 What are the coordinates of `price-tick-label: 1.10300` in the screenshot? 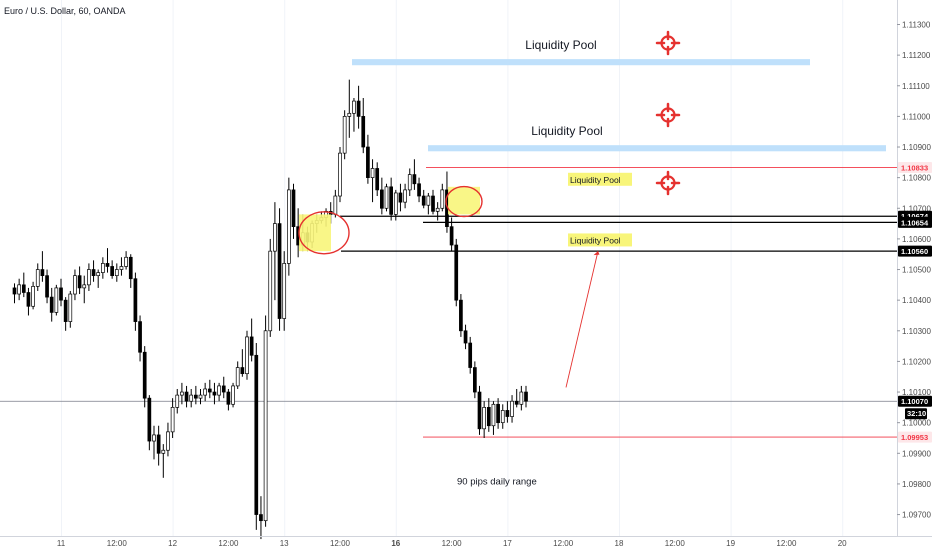 It's located at (916, 331).